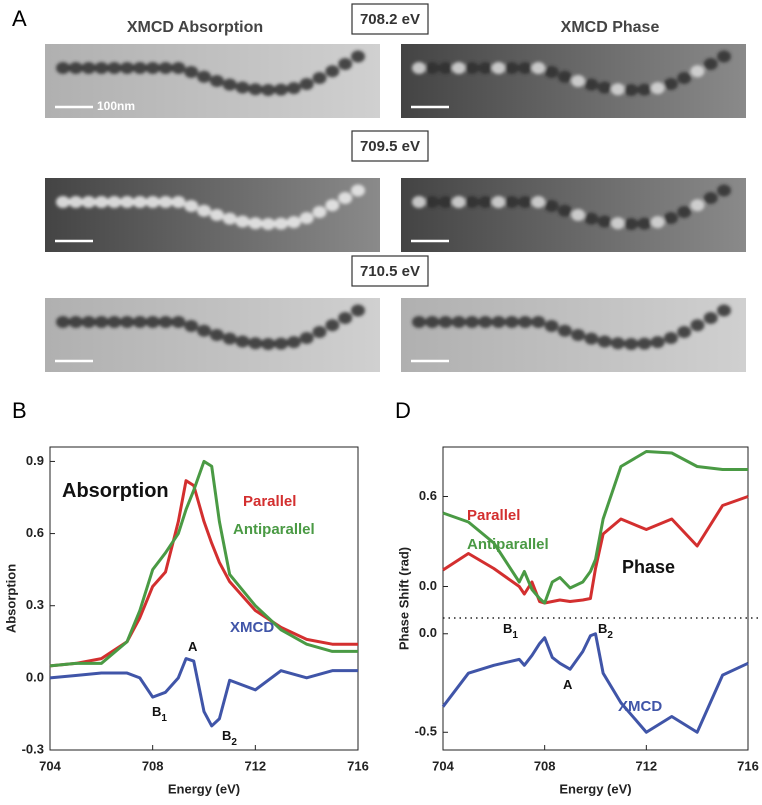  I want to click on annotation: Absorption, so click(115, 491).